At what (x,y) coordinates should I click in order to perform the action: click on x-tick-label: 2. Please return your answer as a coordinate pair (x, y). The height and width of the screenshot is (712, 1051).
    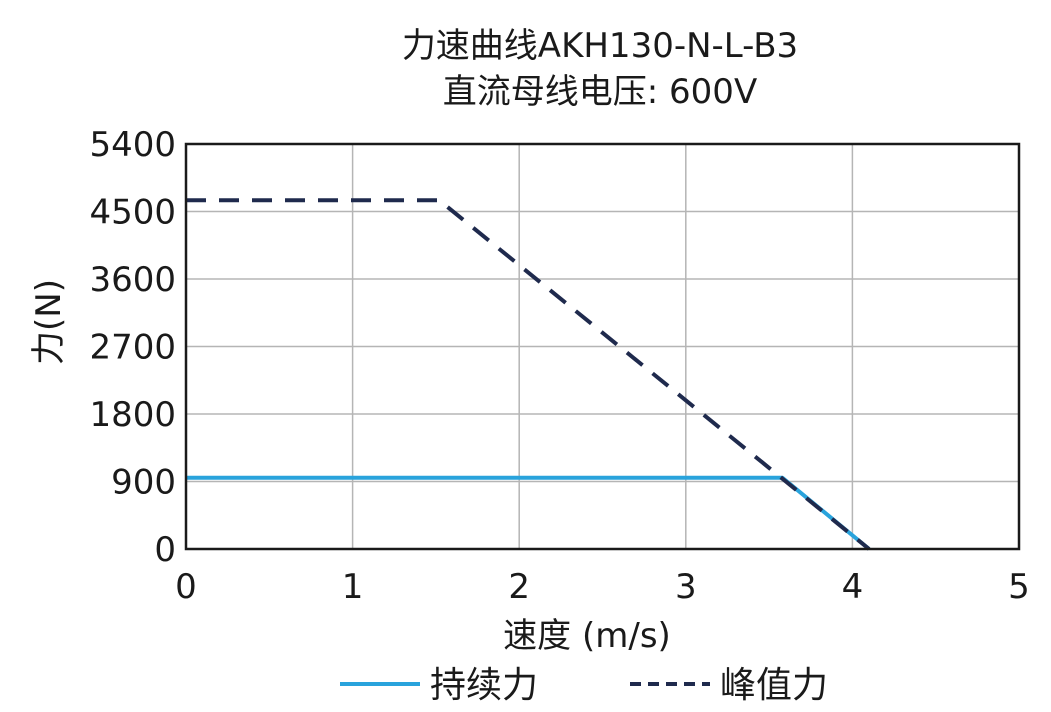
    Looking at the image, I should click on (519, 587).